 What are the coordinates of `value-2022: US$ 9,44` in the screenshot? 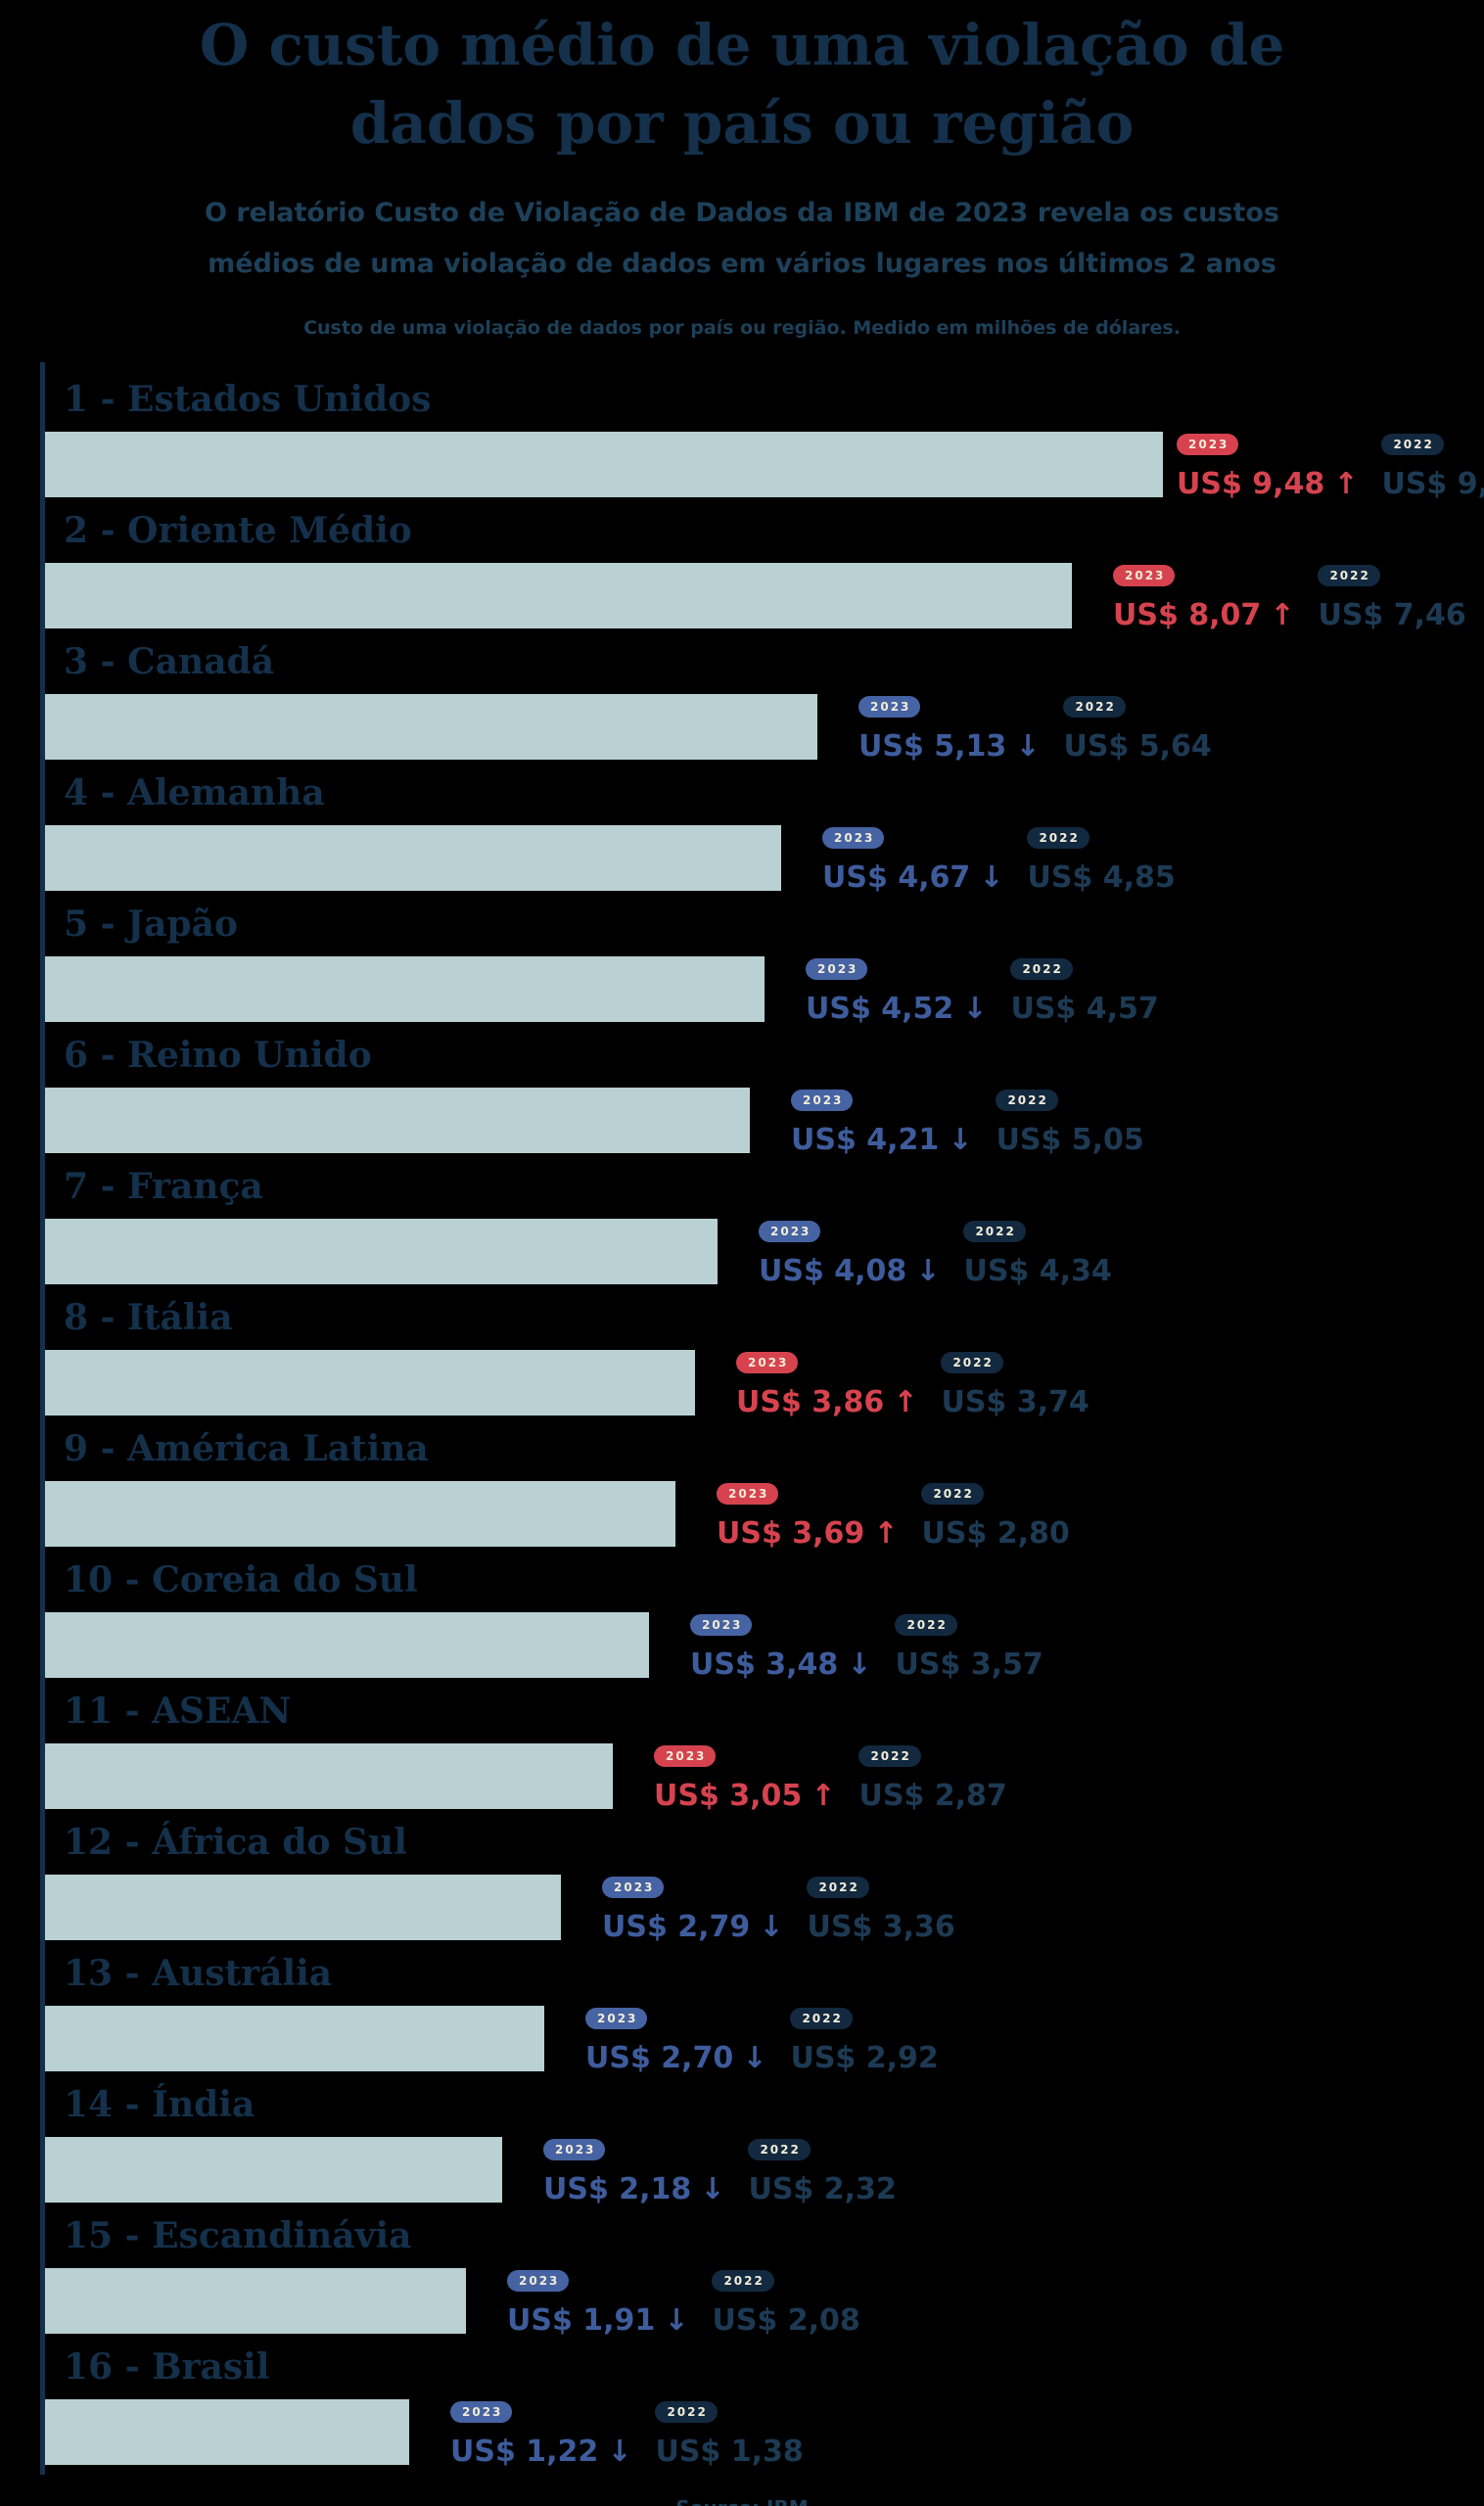 It's located at (1432, 484).